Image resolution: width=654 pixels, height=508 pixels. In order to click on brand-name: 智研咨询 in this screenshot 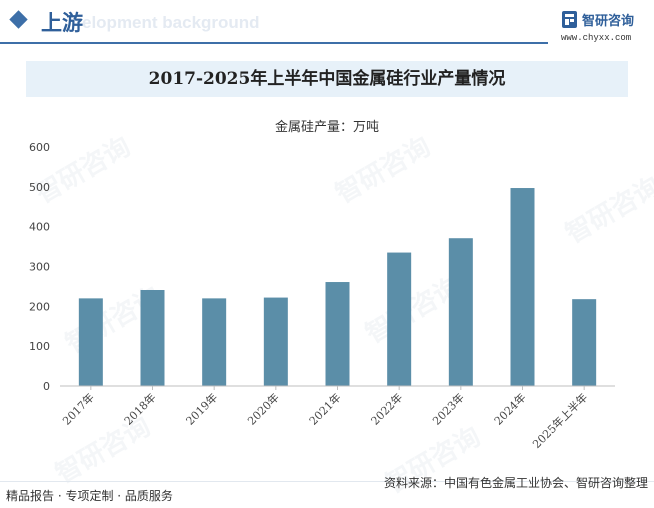, I will do `click(608, 21)`.